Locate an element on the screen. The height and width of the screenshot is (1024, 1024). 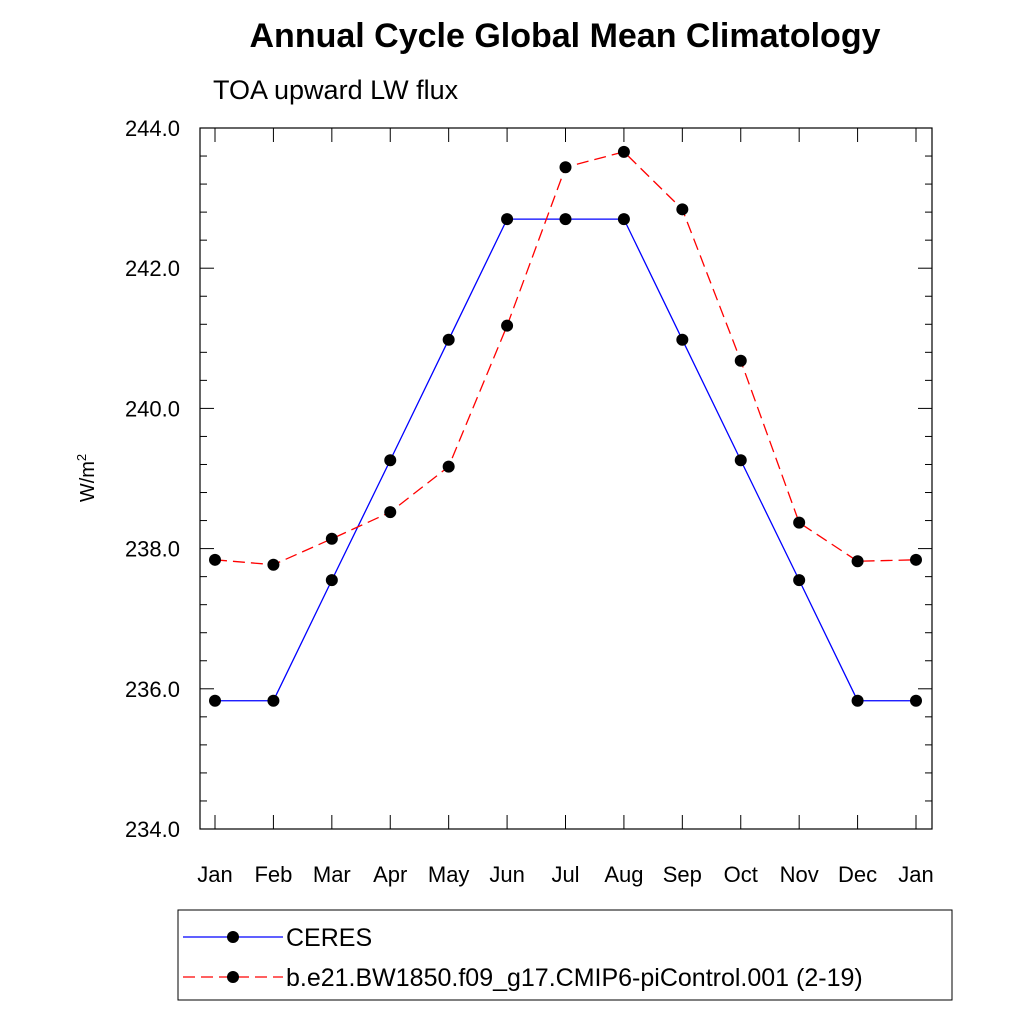
x-tick-label: Feb is located at coordinates (273, 874).